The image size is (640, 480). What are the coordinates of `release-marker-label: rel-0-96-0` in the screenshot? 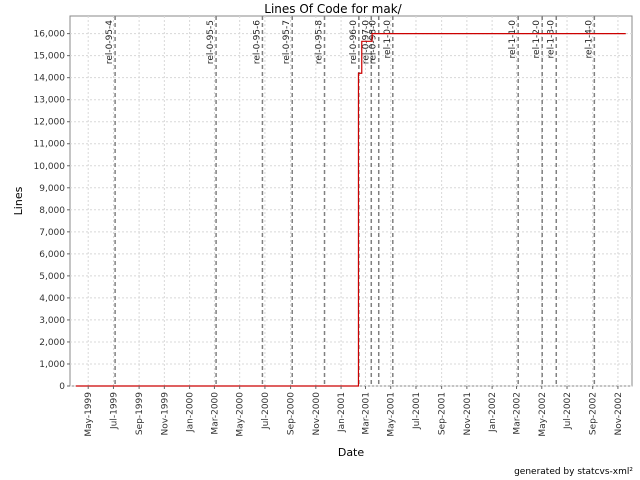 It's located at (354, 42).